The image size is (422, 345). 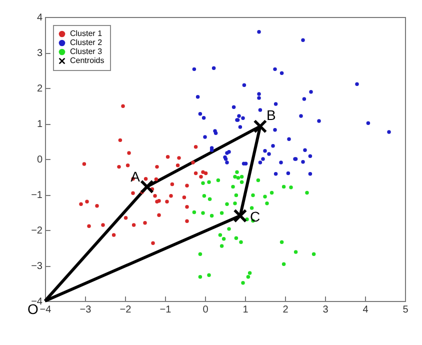 What do you see at coordinates (39, 124) in the screenshot?
I see `y-tick-label: 1` at bounding box center [39, 124].